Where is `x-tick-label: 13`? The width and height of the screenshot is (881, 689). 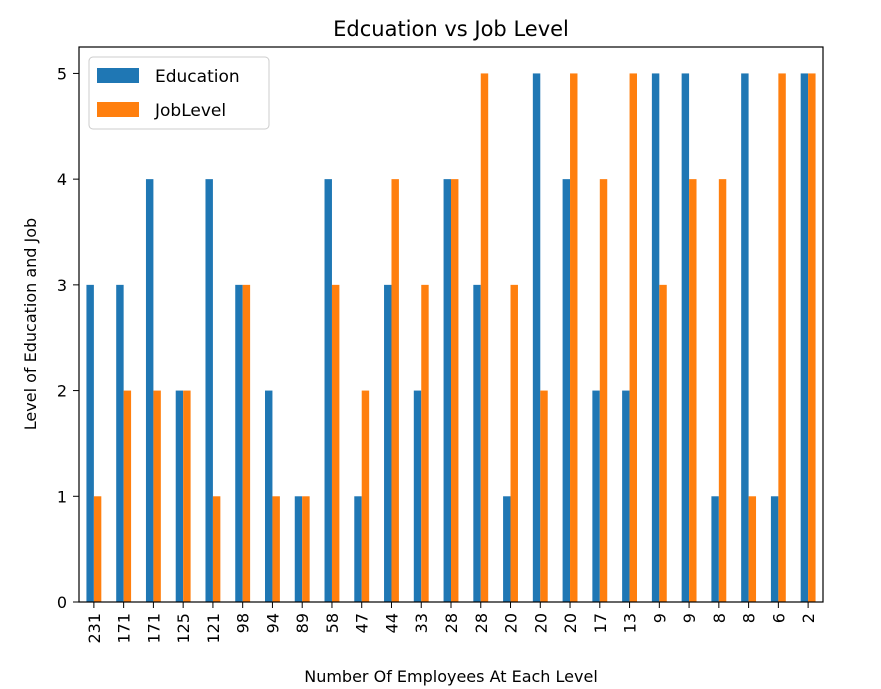 x-tick-label: 13 is located at coordinates (630, 623).